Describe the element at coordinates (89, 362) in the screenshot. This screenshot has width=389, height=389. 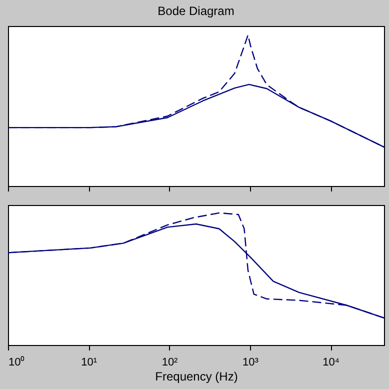
I see `x-tick-label: 10¹` at that location.